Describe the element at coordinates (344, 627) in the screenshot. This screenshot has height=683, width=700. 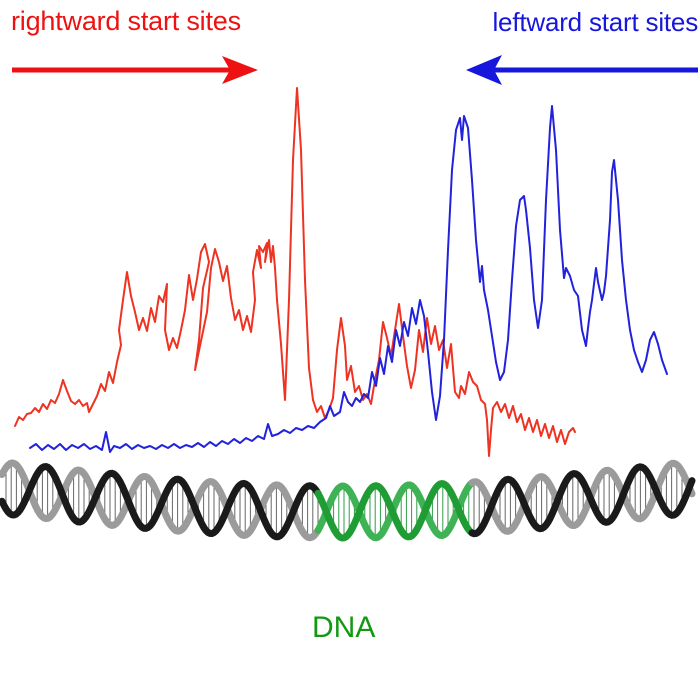
I see `origin-label-line-1: DNA` at that location.